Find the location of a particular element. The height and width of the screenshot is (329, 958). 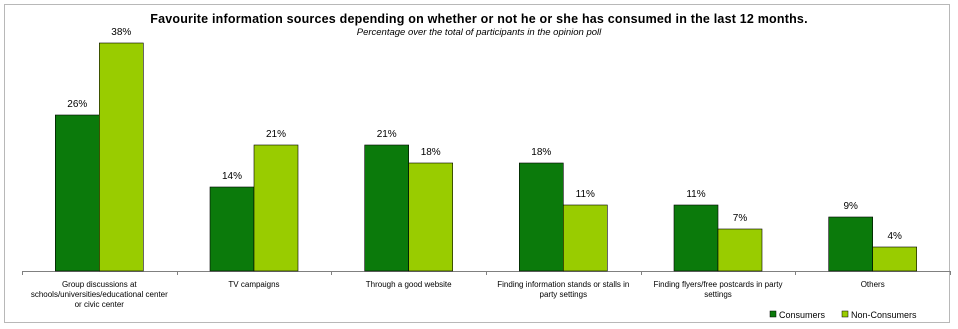

data-label: 14% is located at coordinates (232, 176).